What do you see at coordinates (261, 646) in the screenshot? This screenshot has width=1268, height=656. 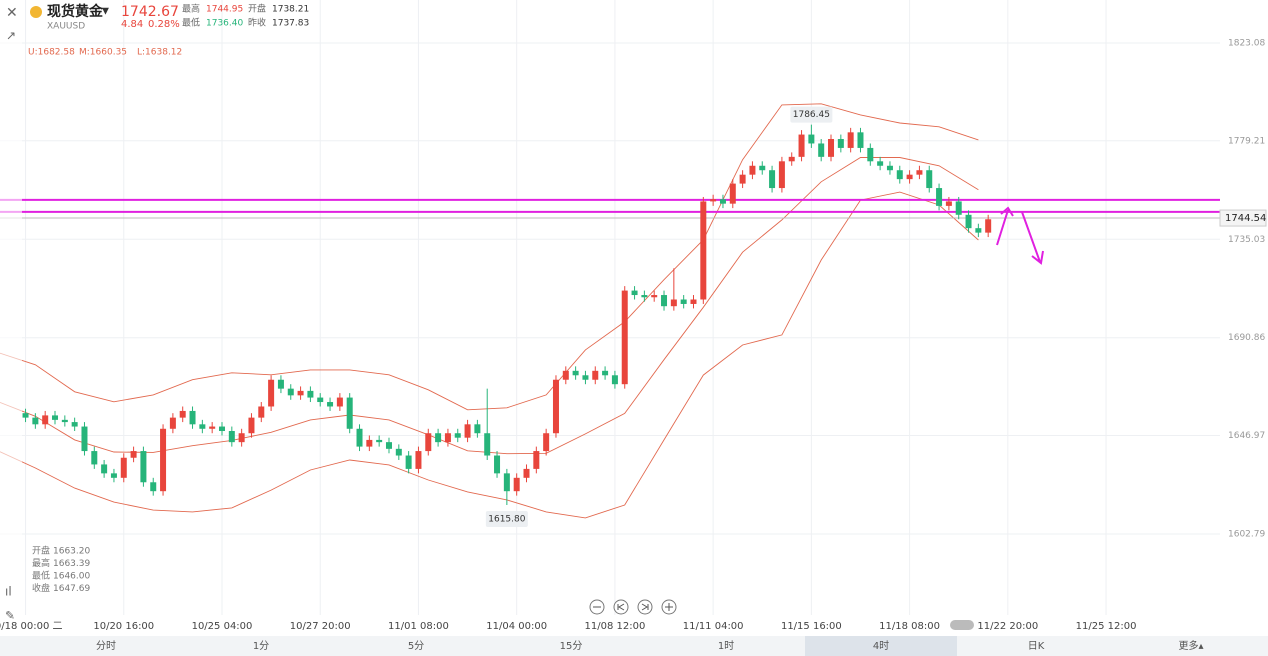 I see `tab: 1分` at bounding box center [261, 646].